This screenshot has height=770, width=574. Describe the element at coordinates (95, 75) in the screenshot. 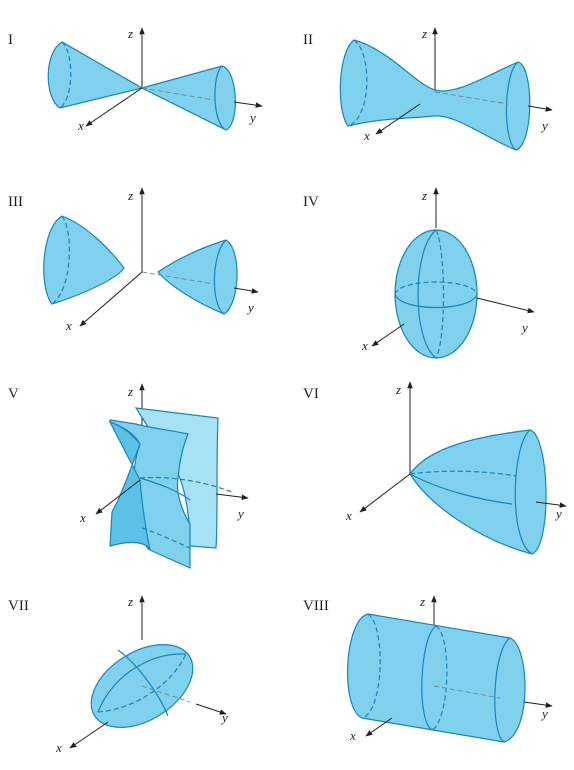

I see `panel-1-left-cone` at that location.